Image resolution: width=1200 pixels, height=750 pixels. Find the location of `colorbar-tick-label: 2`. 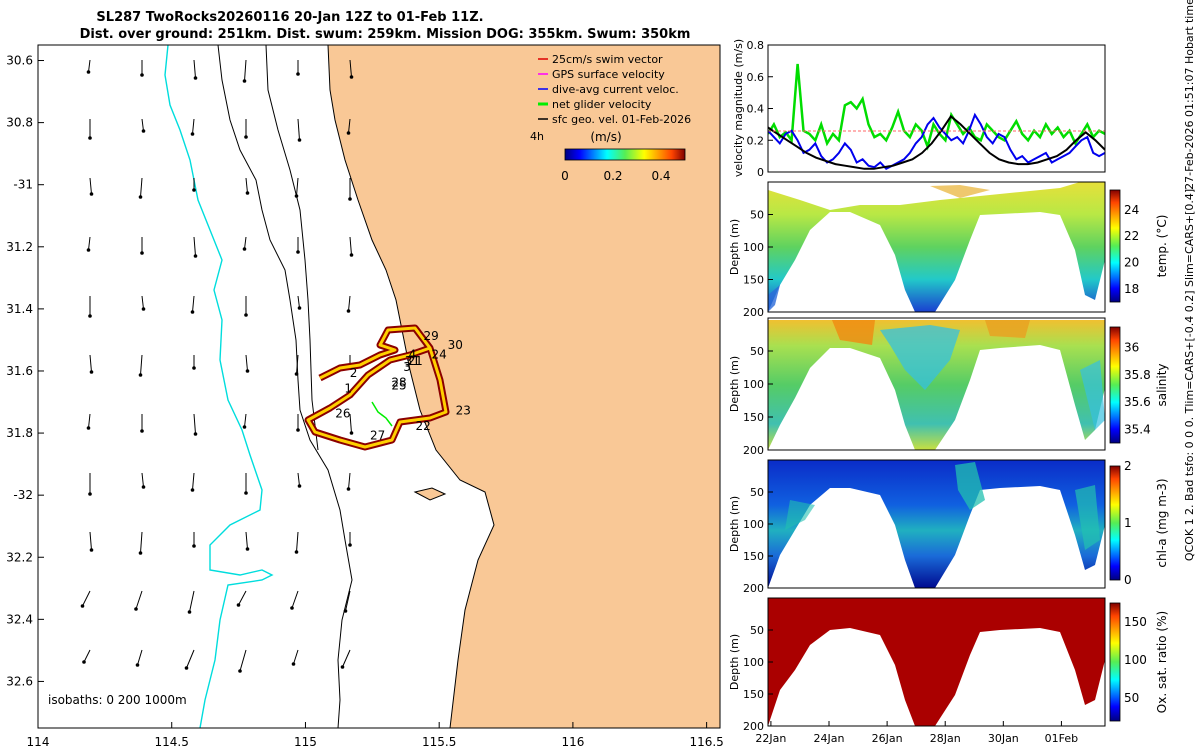

colorbar-tick-label: 2 is located at coordinates (1128, 466).